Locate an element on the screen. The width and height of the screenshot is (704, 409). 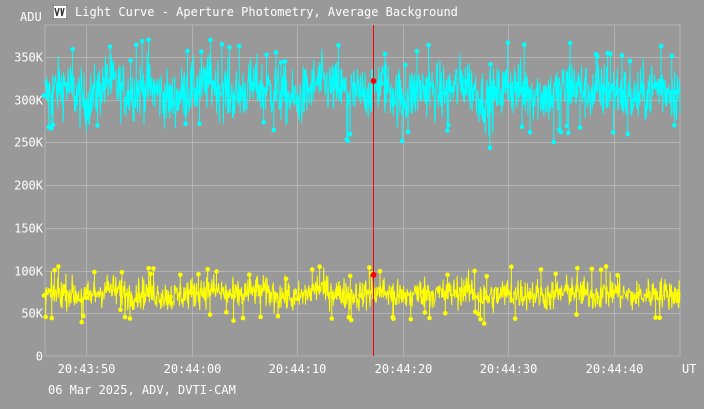
x-tick-label: 20:44:40 is located at coordinates (615, 369).